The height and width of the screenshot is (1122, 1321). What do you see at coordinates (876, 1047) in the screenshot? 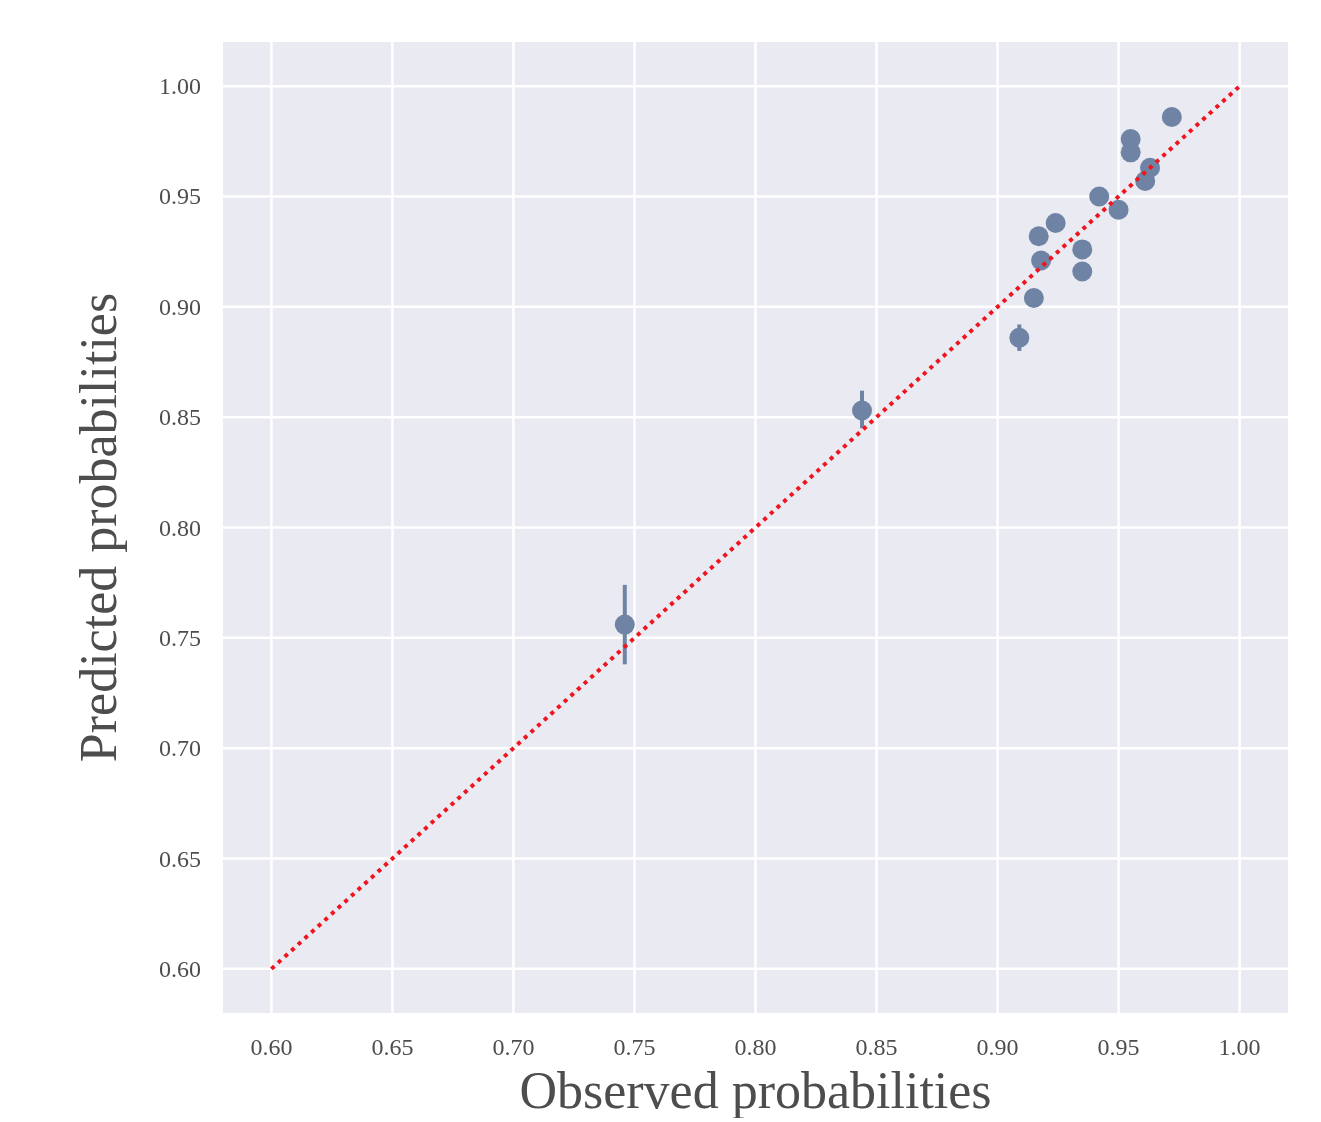
I see `x-tick-label: 0.85` at bounding box center [876, 1047].